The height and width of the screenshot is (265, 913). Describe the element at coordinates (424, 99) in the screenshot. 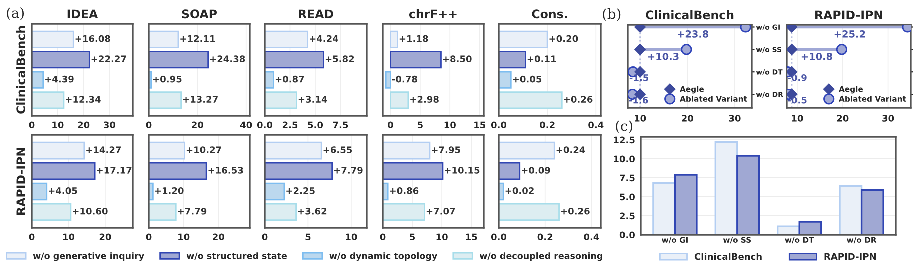

I see `data-label: +2.98` at that location.